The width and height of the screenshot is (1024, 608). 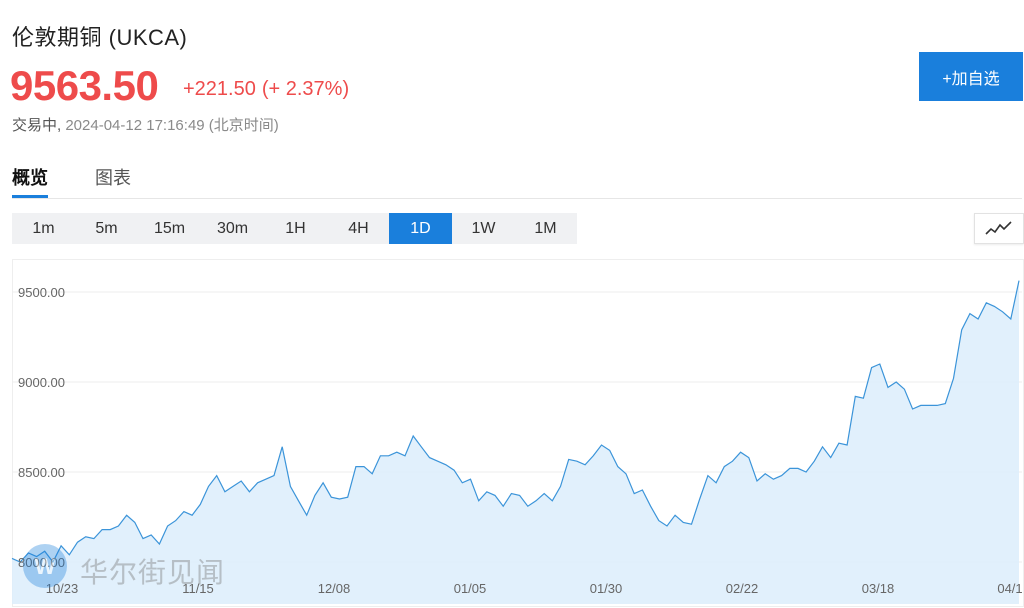 What do you see at coordinates (483, 228) in the screenshot?
I see `period-1w: 1W` at bounding box center [483, 228].